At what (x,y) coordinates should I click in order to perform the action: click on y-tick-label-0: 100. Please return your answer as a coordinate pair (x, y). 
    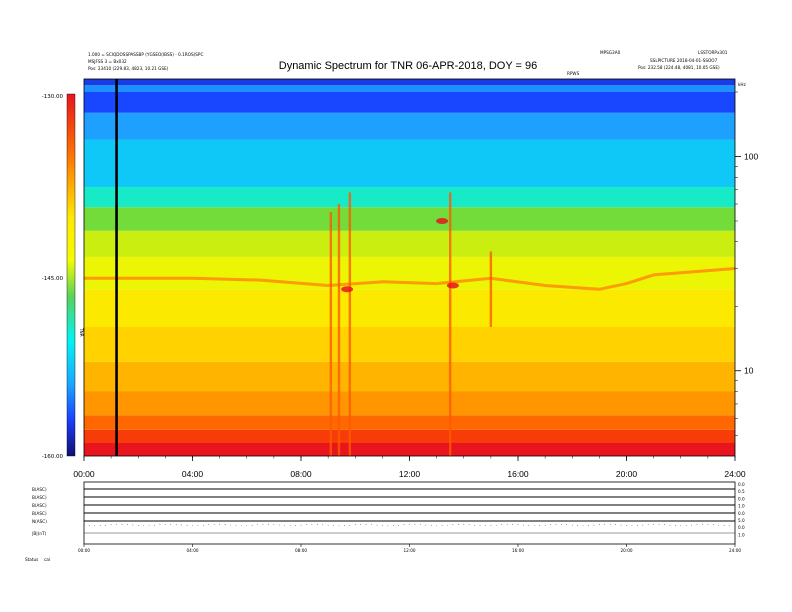
    Looking at the image, I should click on (751, 156).